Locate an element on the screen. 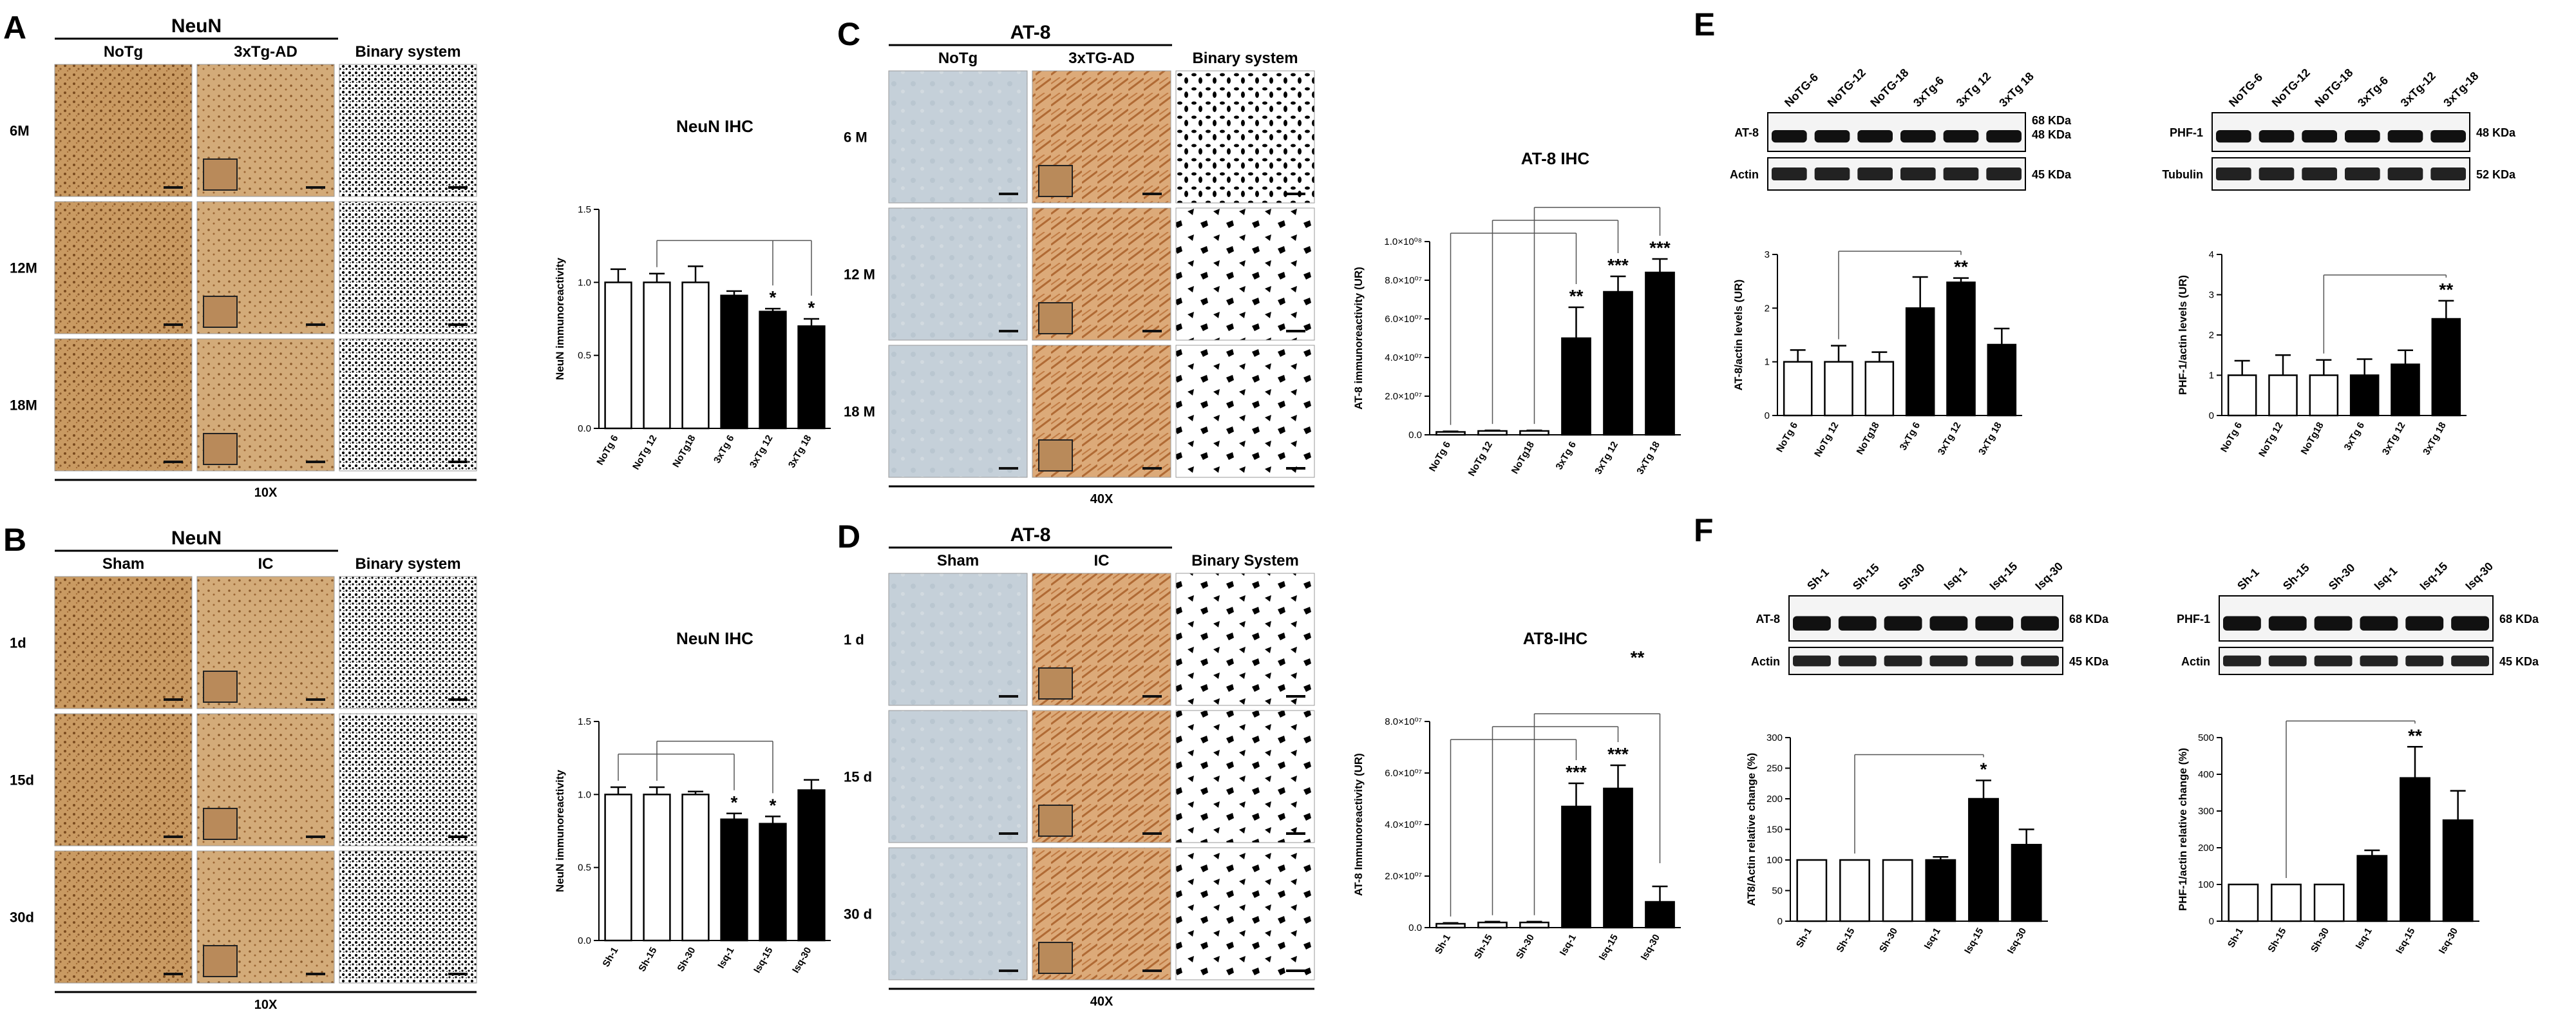 The width and height of the screenshot is (2576, 1012). size-label: 68 KDa is located at coordinates (2519, 619).